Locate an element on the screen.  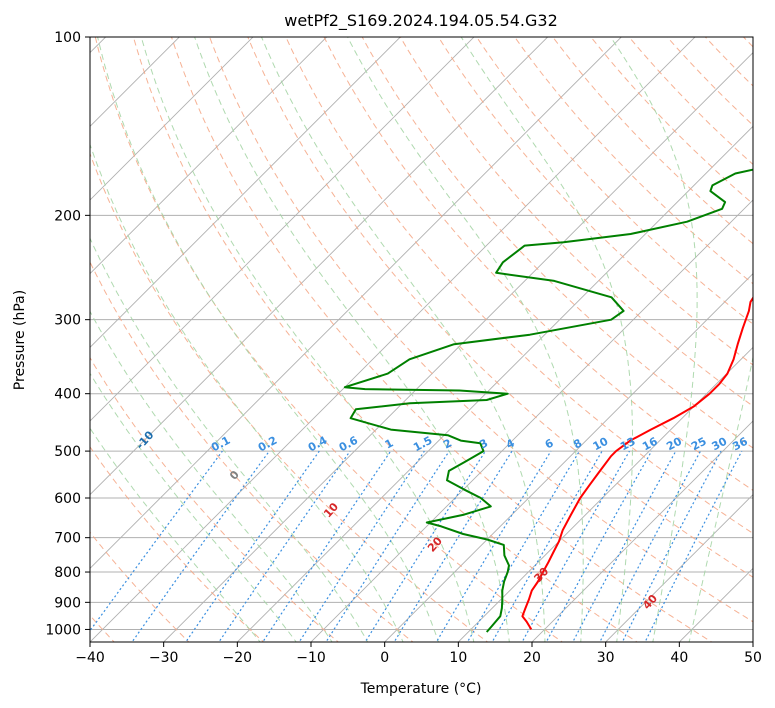
x-tick-label: −10 is located at coordinates (311, 658).